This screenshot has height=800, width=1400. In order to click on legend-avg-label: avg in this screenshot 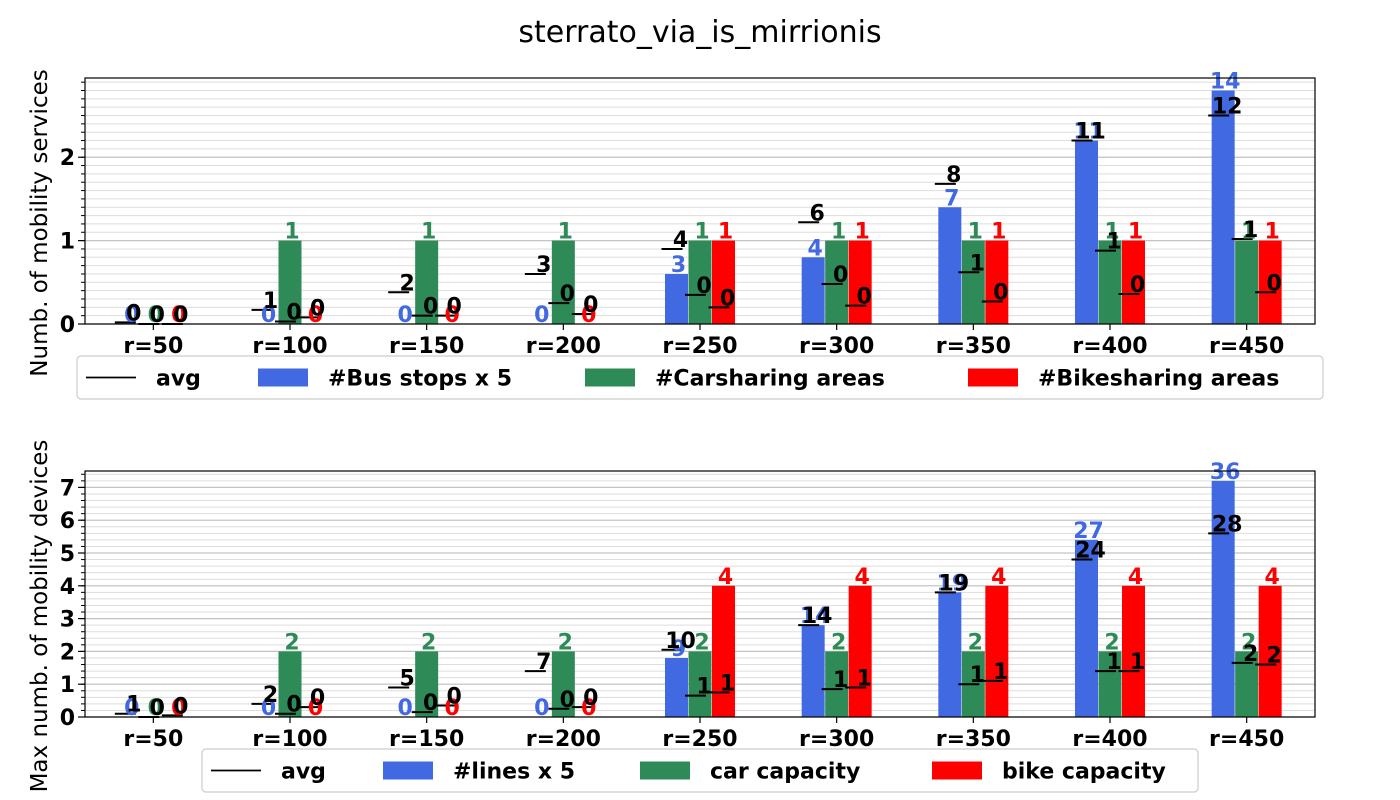, I will do `click(178, 379)`.